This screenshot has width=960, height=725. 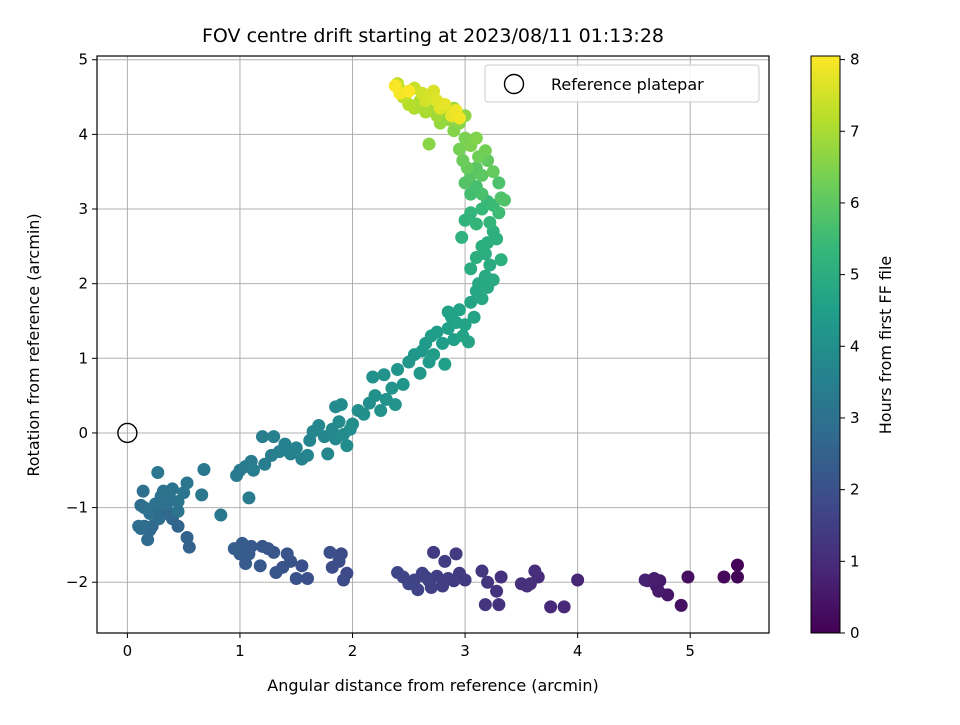 I want to click on legend-box, so click(x=622, y=83).